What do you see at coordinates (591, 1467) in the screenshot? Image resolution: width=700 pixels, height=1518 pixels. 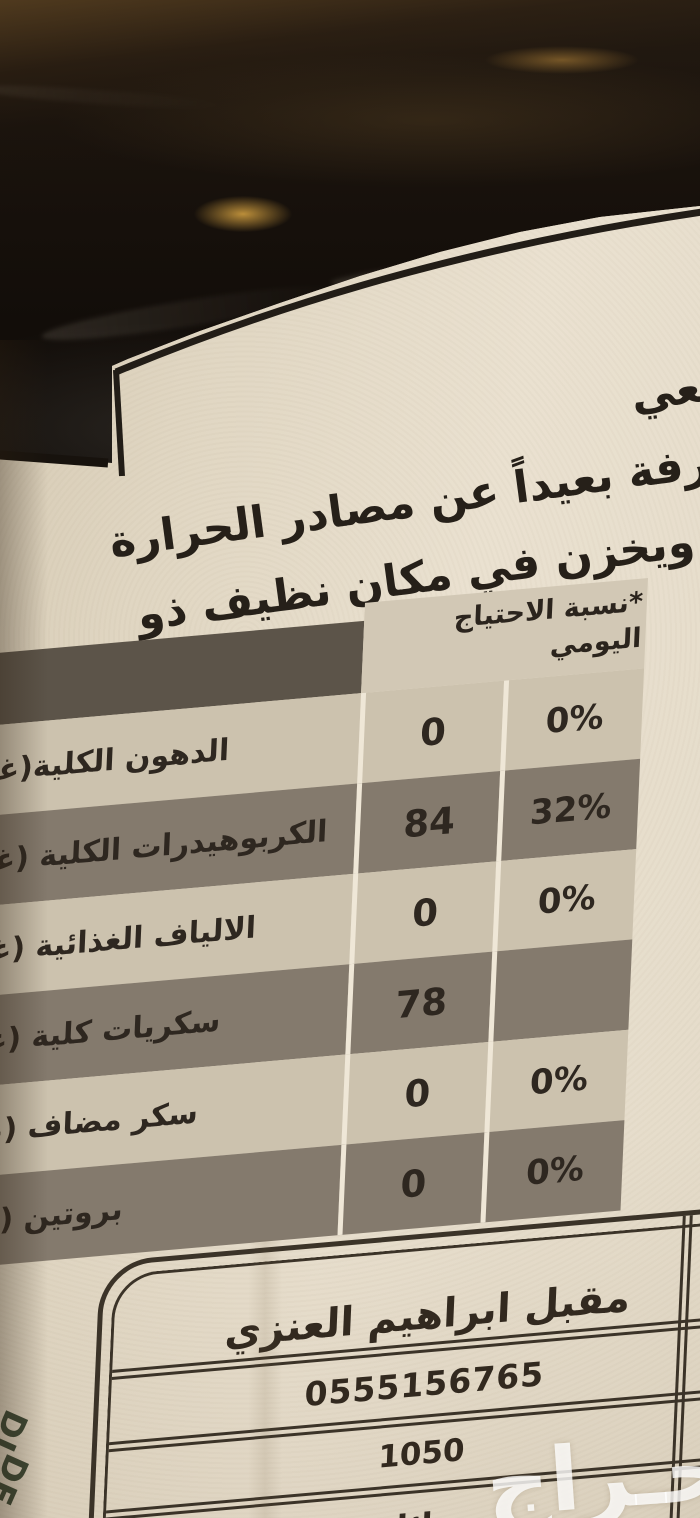 I see `haraj-watermark: حـراج` at bounding box center [591, 1467].